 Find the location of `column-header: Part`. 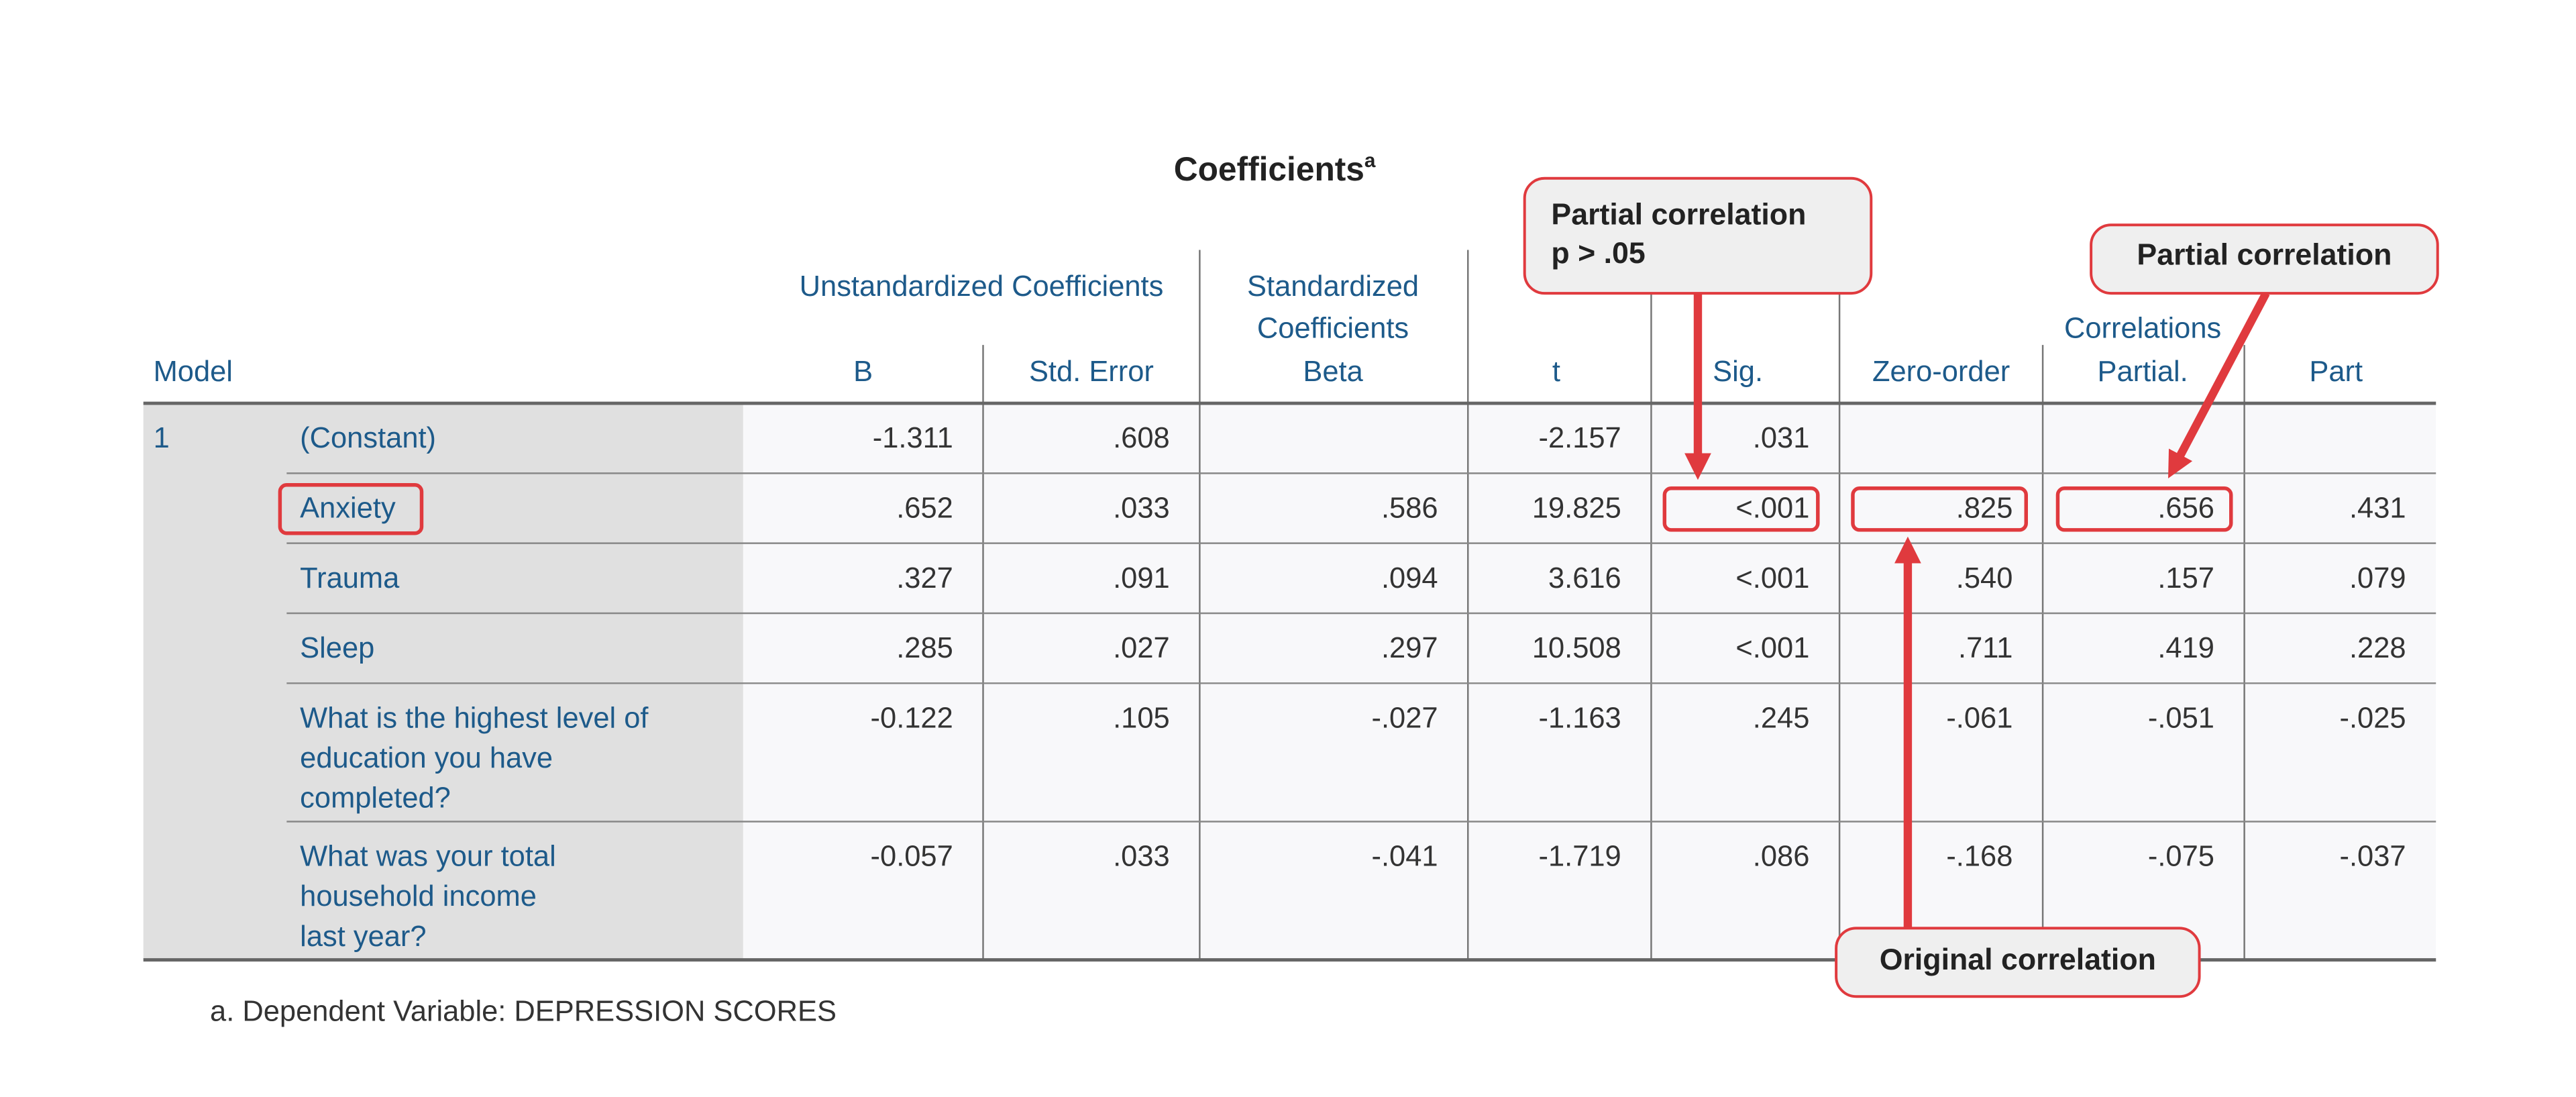

column-header: Part is located at coordinates (2336, 372).